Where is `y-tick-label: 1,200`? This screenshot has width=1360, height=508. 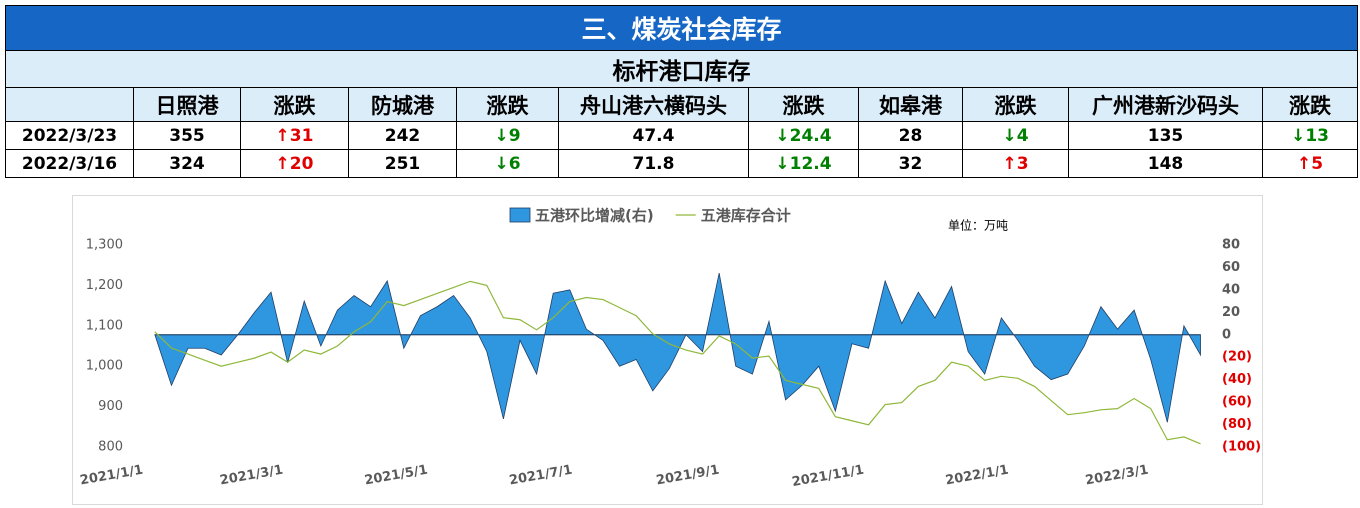 y-tick-label: 1,200 is located at coordinates (104, 285).